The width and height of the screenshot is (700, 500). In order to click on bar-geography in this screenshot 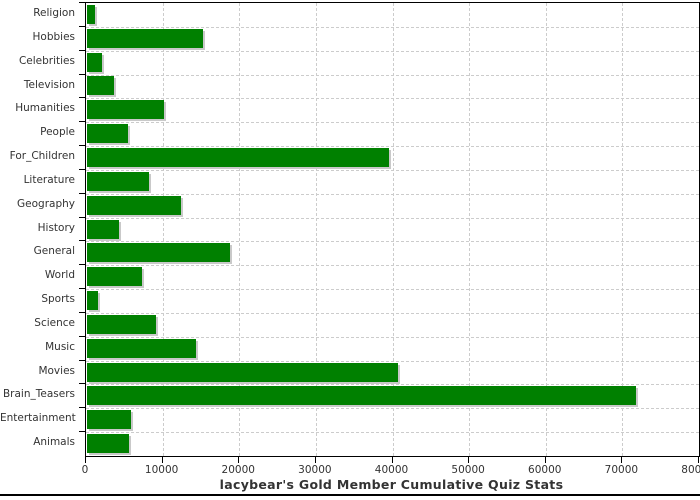, I will do `click(134, 205)`.